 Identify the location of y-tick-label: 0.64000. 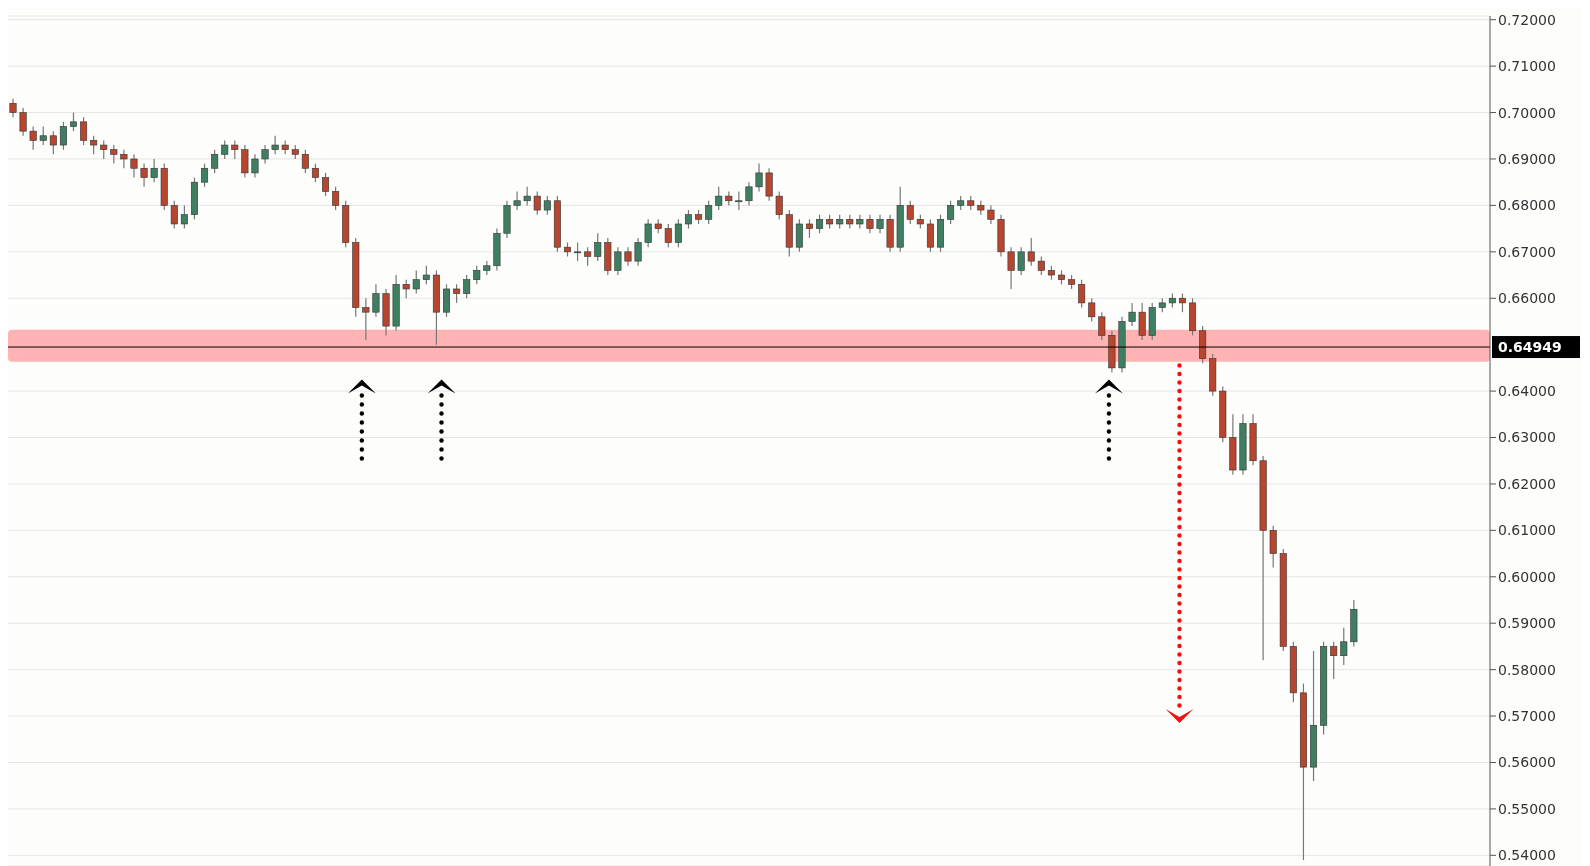
(1527, 391).